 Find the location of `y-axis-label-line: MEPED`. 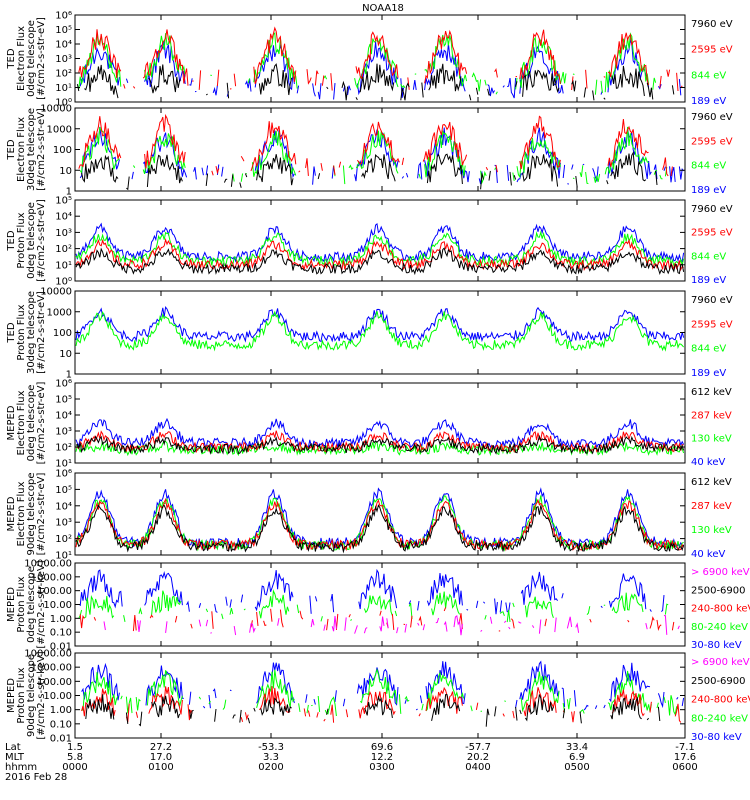

y-axis-label-line: MEPED is located at coordinates (11, 422).